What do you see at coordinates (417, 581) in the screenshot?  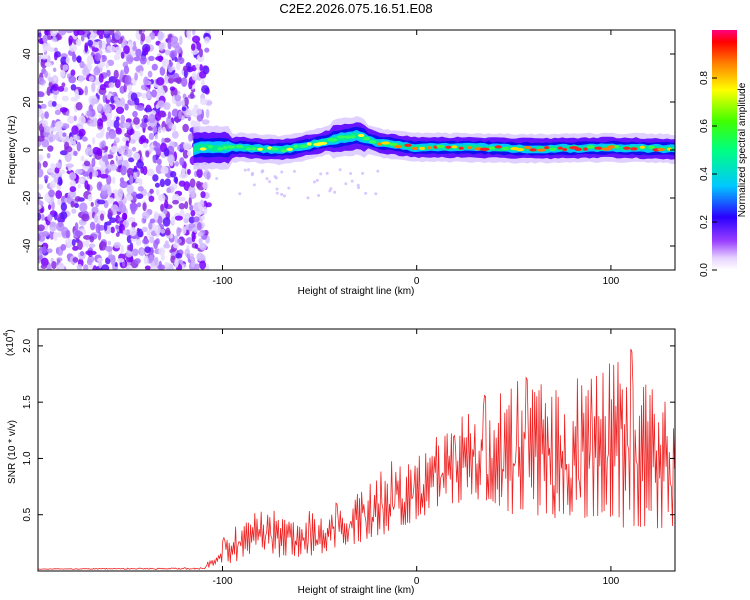 I see `snr-xtick-label: 0` at bounding box center [417, 581].